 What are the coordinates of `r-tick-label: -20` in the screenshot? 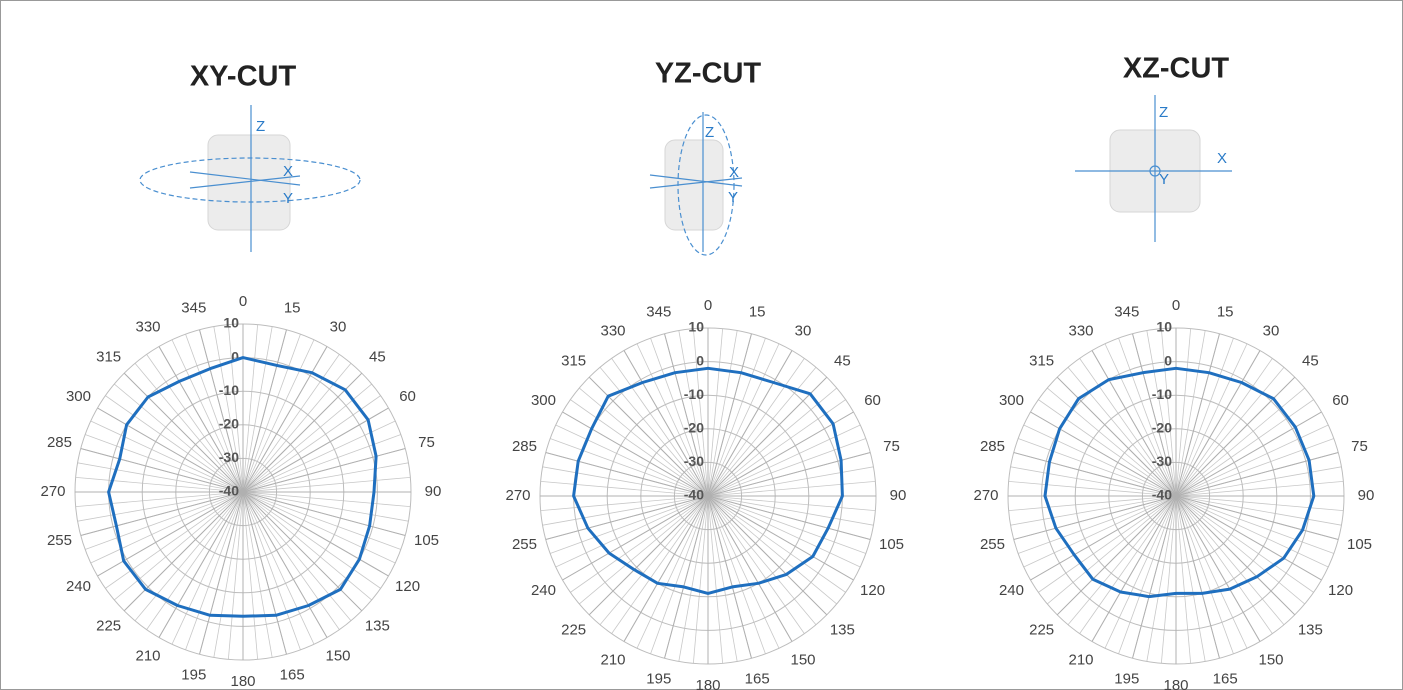 It's located at (694, 428).